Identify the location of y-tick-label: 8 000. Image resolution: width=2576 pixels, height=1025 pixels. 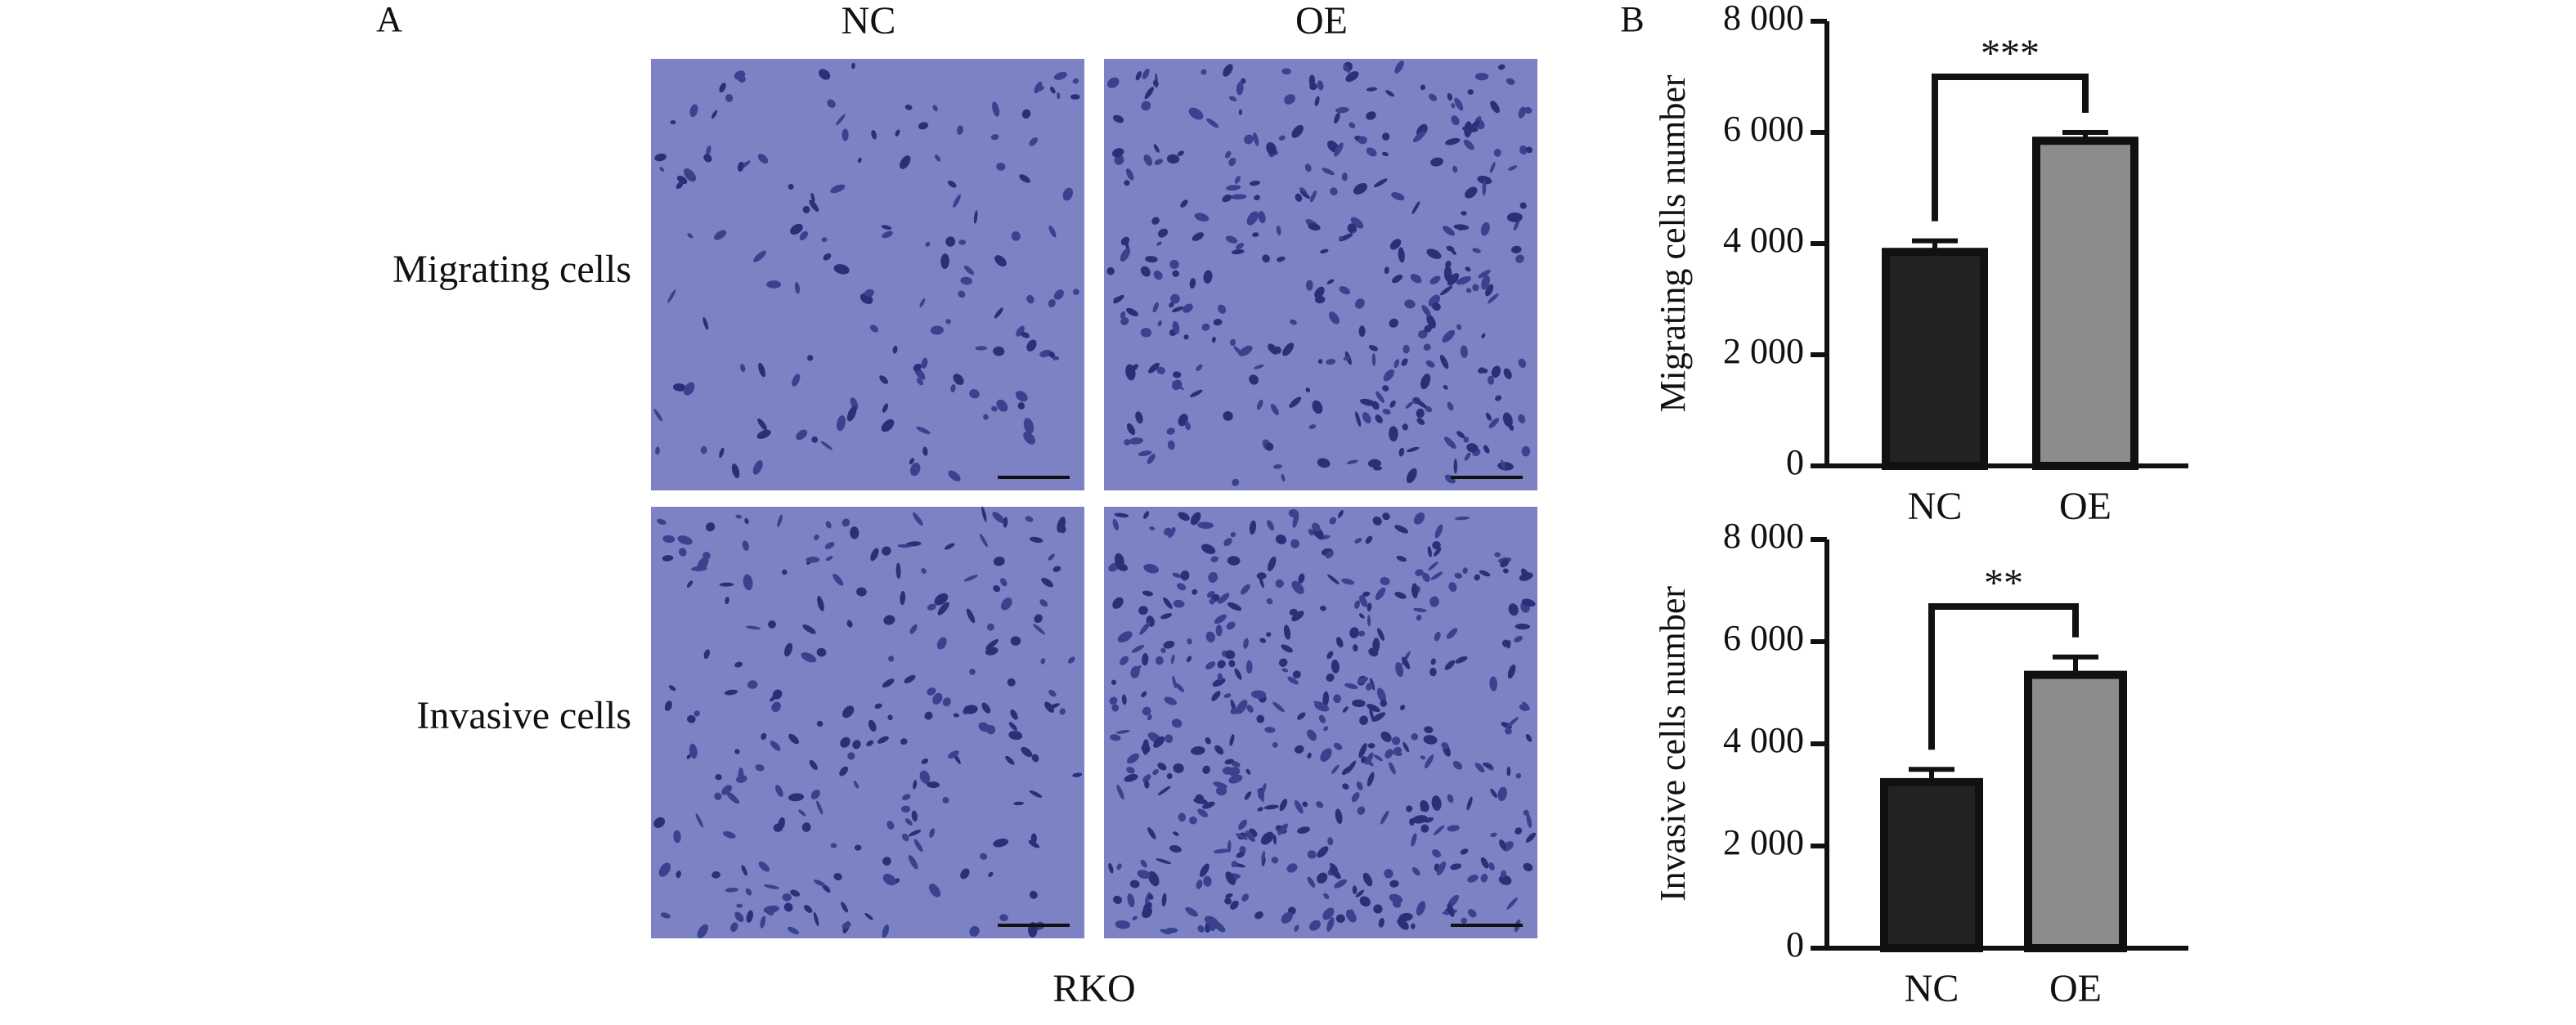
(1763, 536).